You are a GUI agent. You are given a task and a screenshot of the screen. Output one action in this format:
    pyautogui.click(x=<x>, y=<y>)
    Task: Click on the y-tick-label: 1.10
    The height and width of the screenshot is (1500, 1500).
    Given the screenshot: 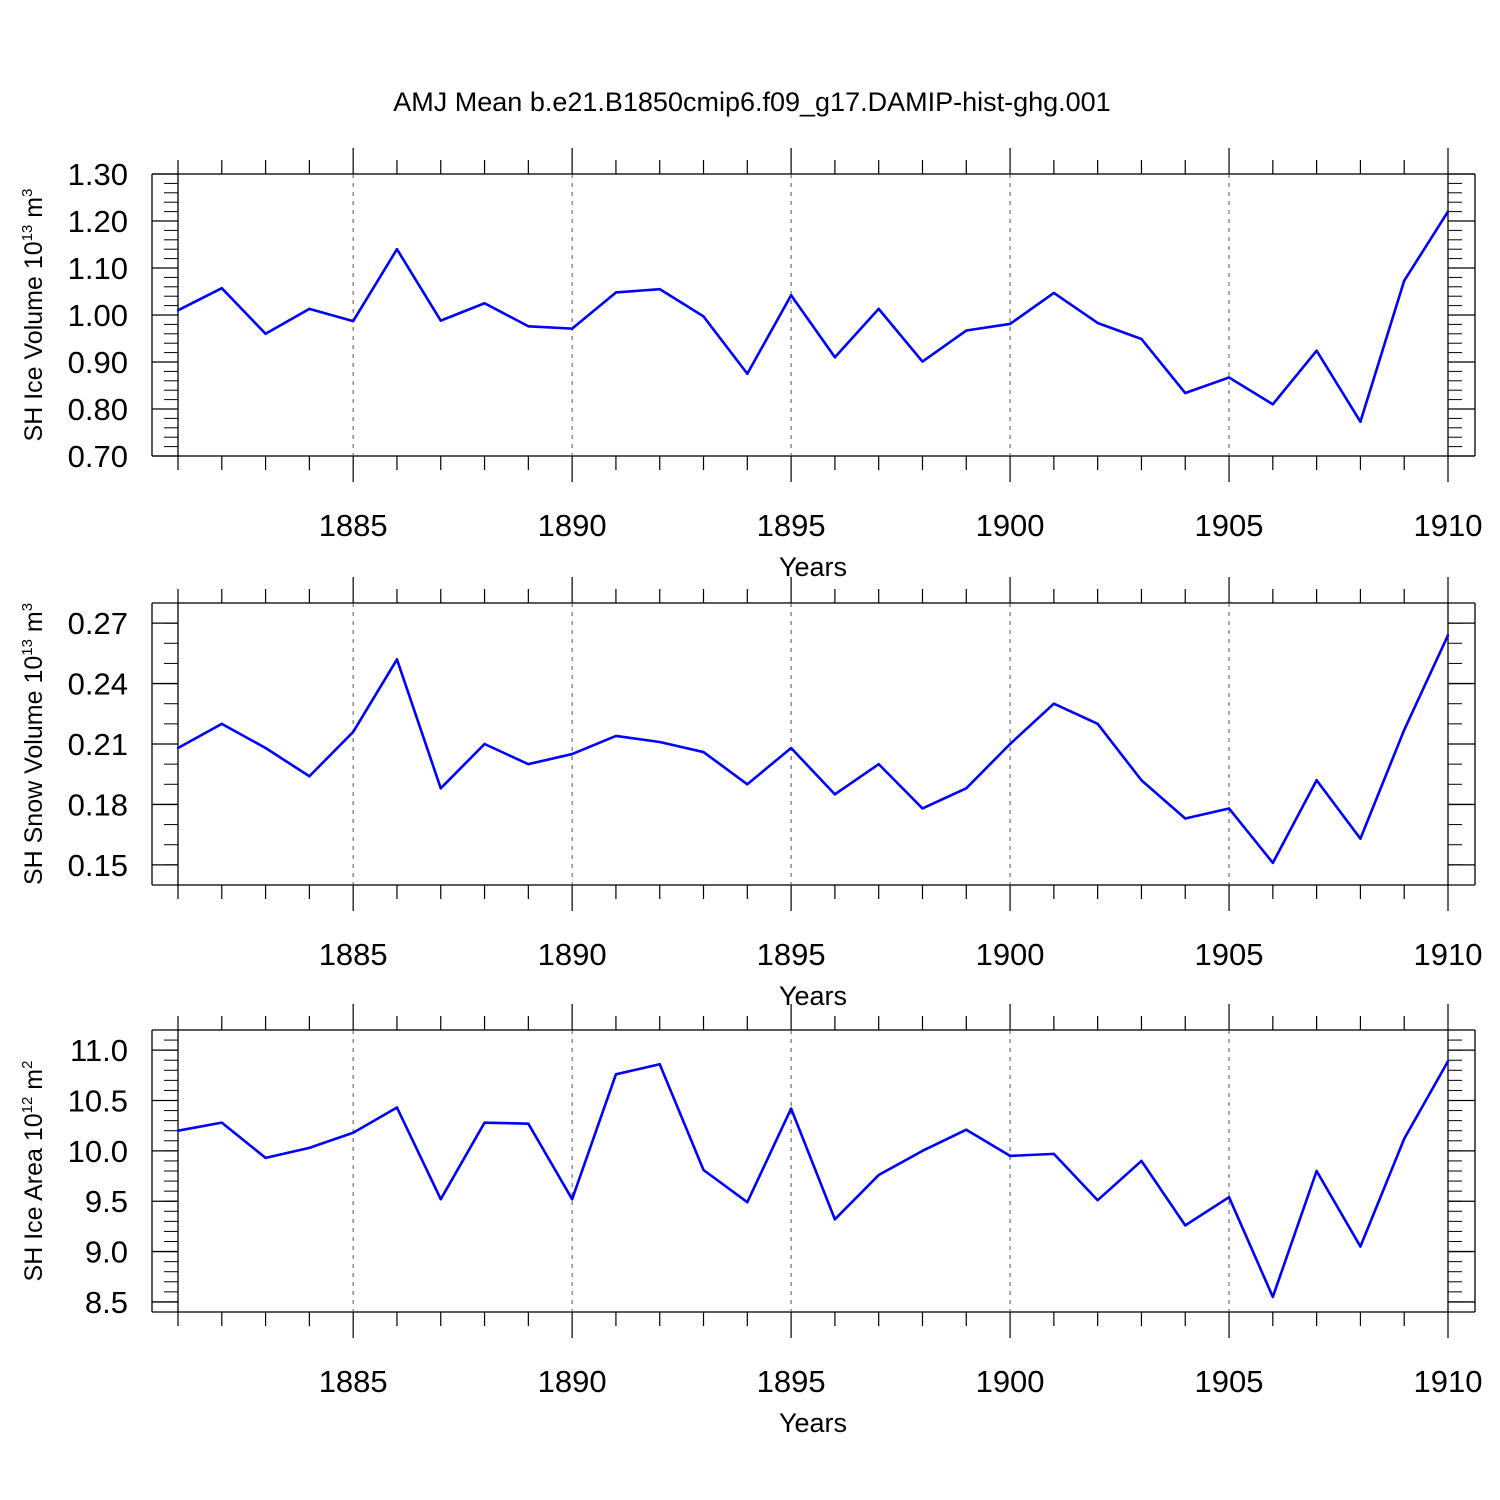 What is the action you would take?
    pyautogui.click(x=98, y=268)
    